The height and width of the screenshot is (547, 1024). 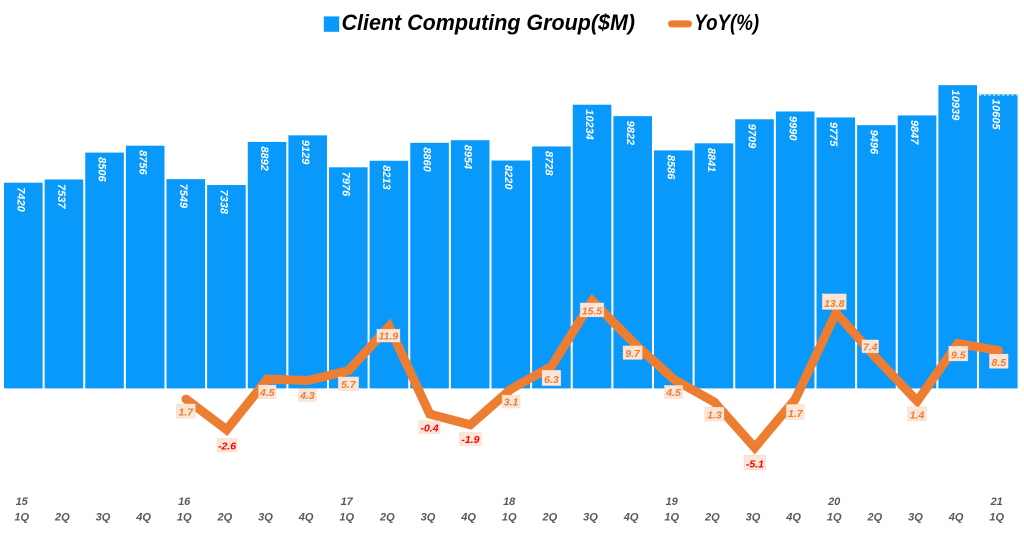 What do you see at coordinates (995, 114) in the screenshot?
I see `svg-text: 10605` at bounding box center [995, 114].